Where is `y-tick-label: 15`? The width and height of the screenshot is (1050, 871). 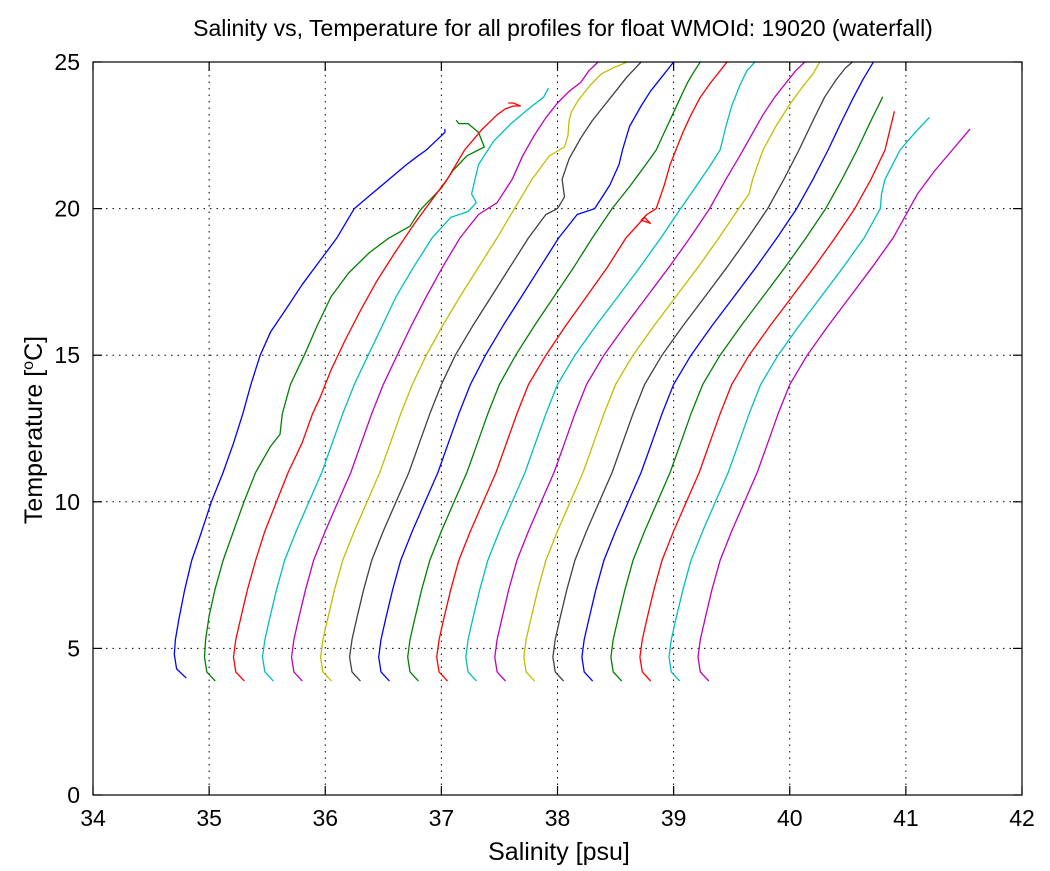 y-tick-label: 15 is located at coordinates (67, 355).